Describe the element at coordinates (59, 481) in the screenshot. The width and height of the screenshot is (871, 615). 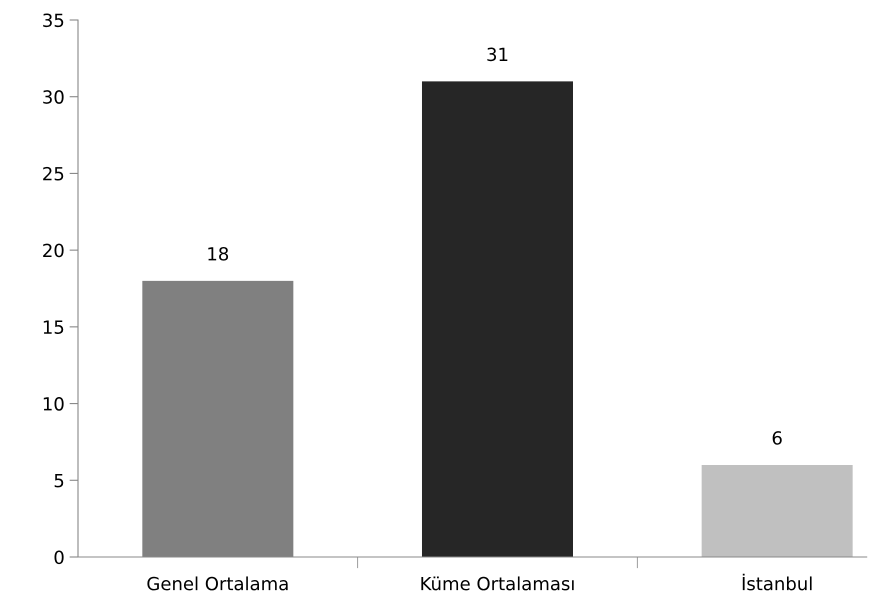
I see `y-tick-label: 5` at that location.